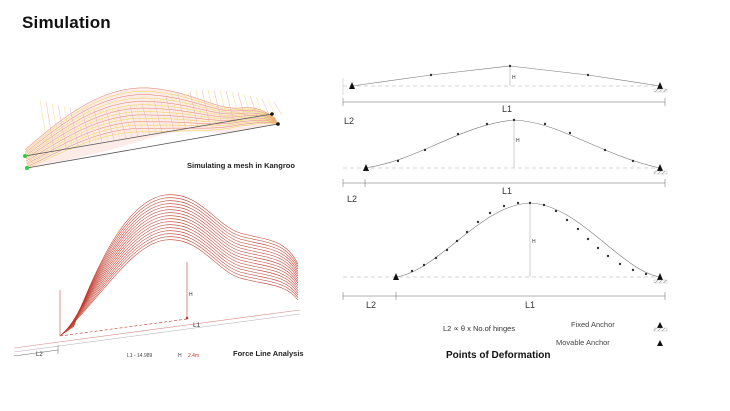  Describe the element at coordinates (153, 128) in the screenshot. I see `kangaroo-mesh-illustration` at that location.